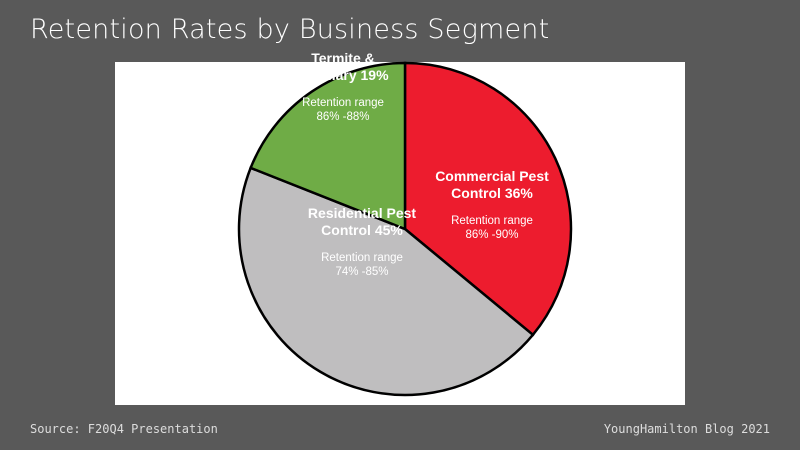 The height and width of the screenshot is (450, 800). What do you see at coordinates (492, 235) in the screenshot?
I see `retention-range: 86% -90%` at bounding box center [492, 235].